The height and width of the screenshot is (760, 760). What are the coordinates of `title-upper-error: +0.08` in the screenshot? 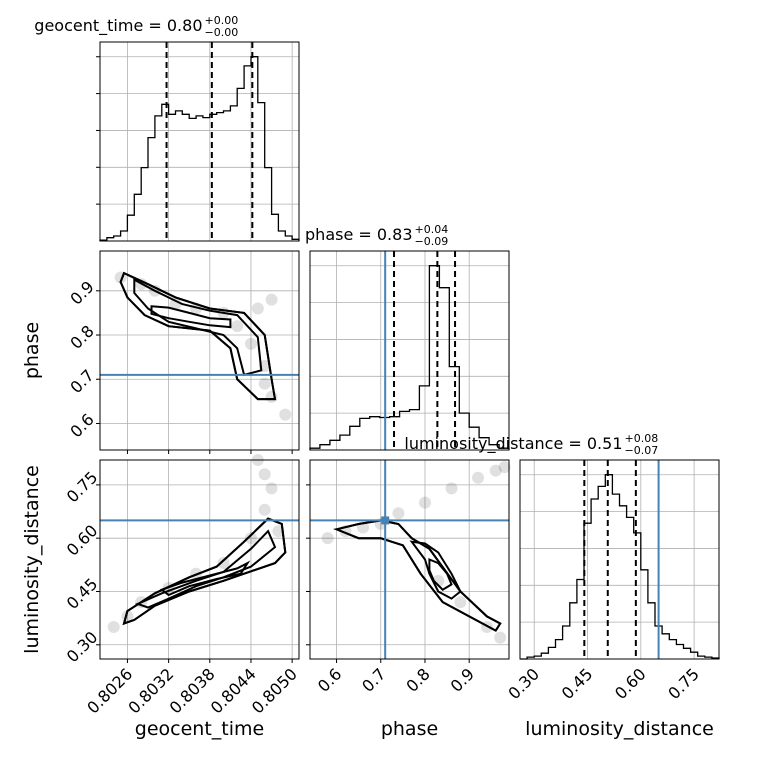 It's located at (642, 438).